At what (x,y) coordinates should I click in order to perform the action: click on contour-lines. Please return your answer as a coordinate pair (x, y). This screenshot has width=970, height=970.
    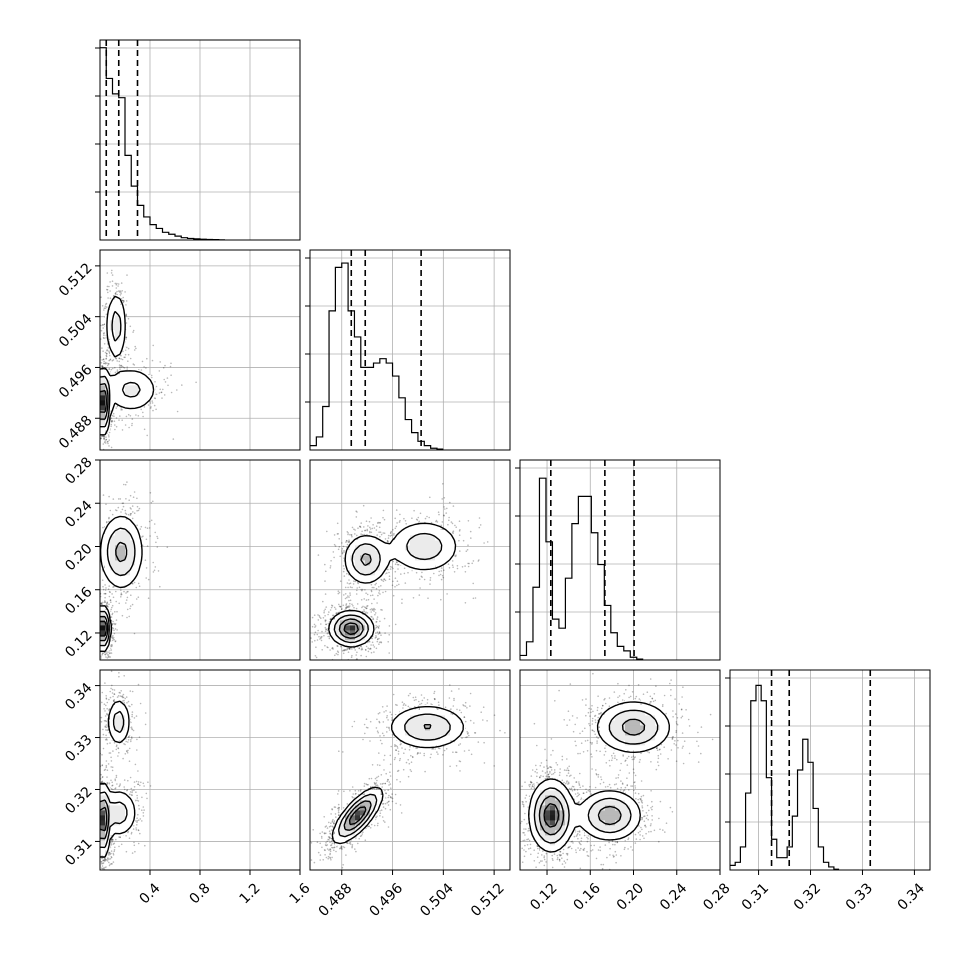
    Looking at the image, I should click on (392, 585).